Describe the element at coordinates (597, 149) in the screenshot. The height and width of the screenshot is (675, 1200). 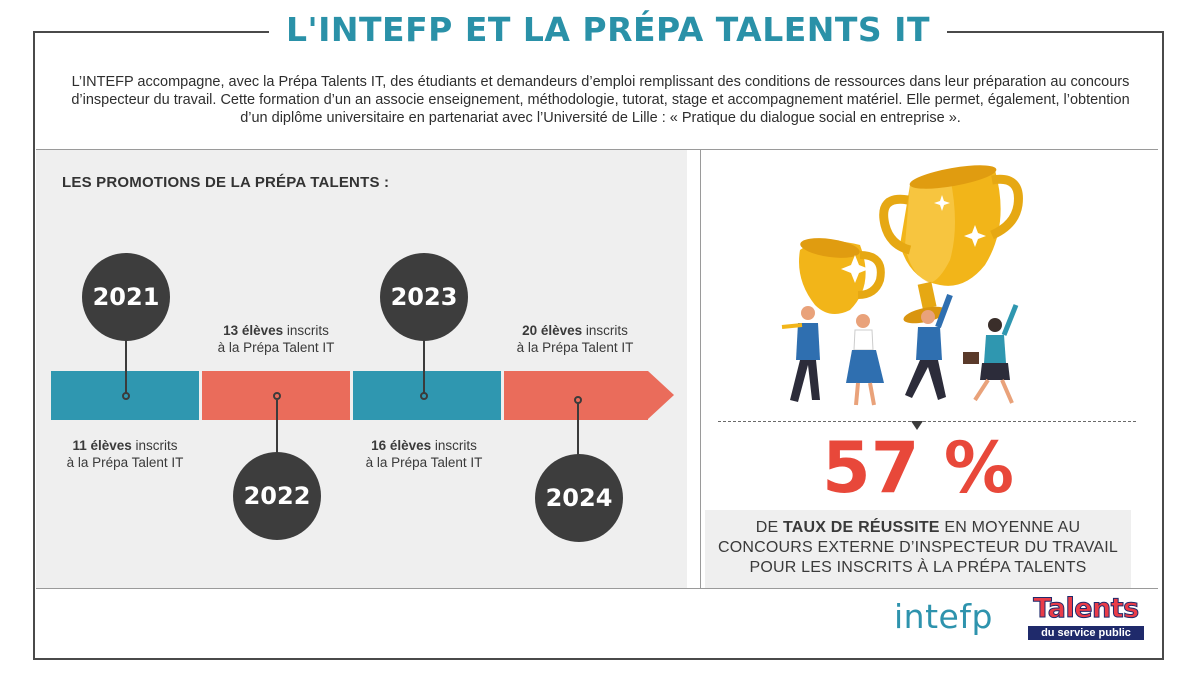
I see `divider-top` at that location.